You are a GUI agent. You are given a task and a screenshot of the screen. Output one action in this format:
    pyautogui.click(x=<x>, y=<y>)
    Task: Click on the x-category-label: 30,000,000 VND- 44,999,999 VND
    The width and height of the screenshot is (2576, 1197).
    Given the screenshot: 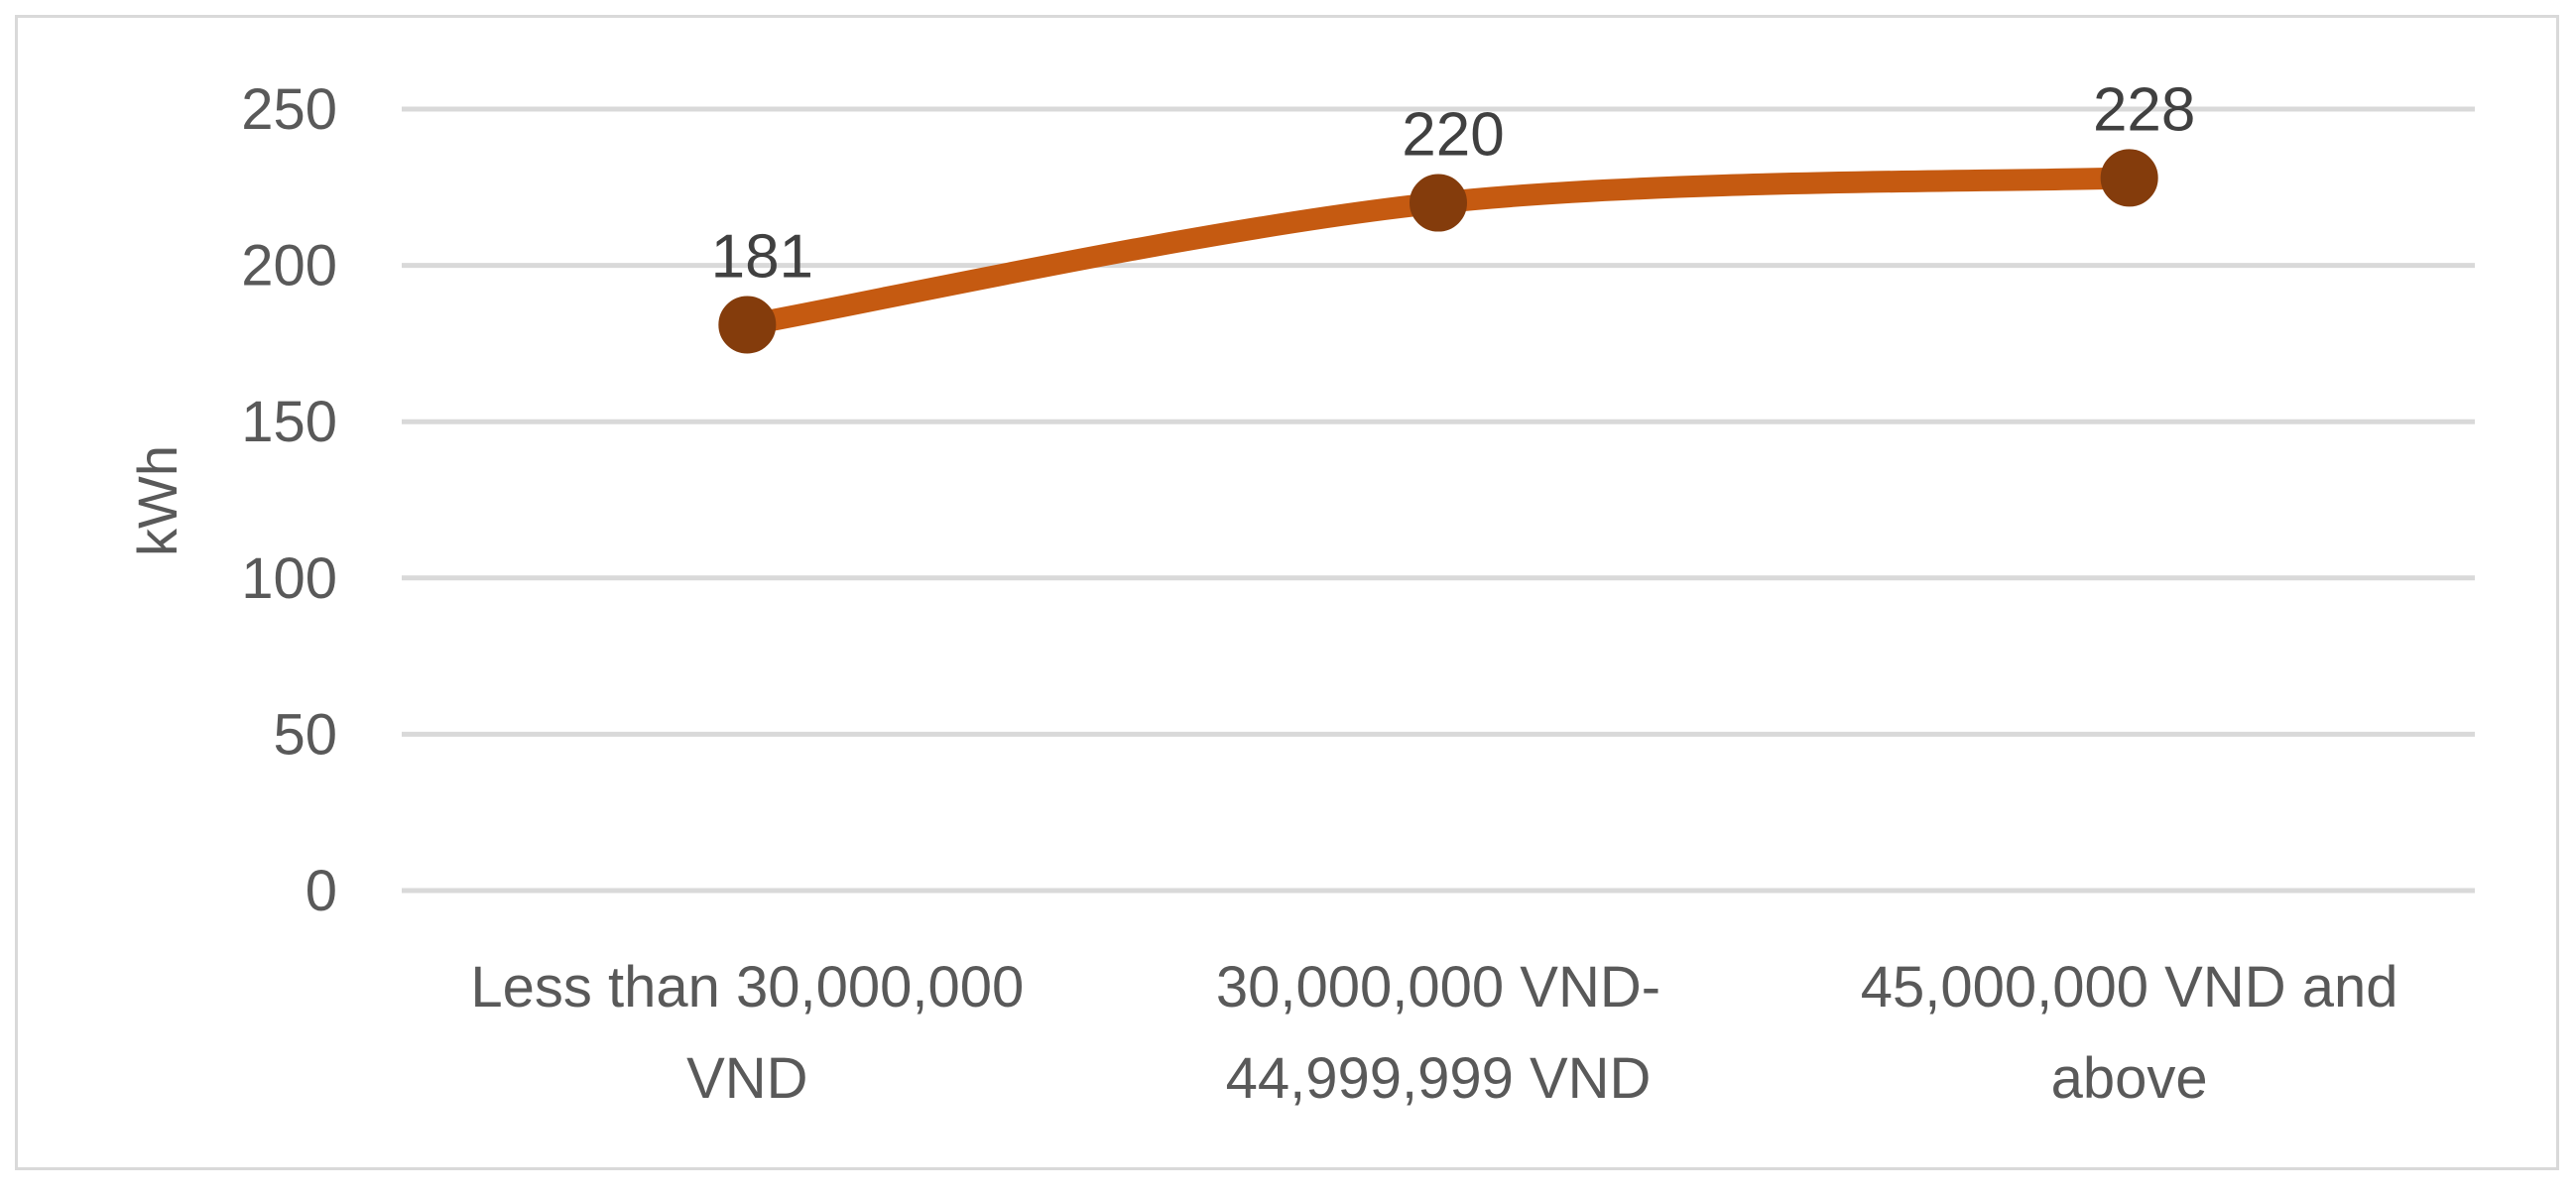 What is the action you would take?
    pyautogui.click(x=1438, y=1033)
    